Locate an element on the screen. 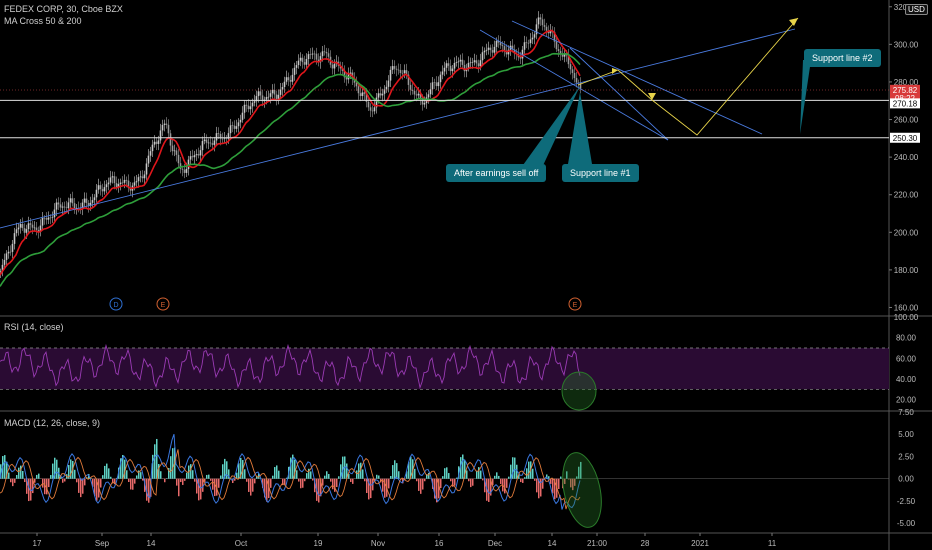 Image resolution: width=932 pixels, height=550 pixels. time-tick-label: 14 is located at coordinates (151, 543).